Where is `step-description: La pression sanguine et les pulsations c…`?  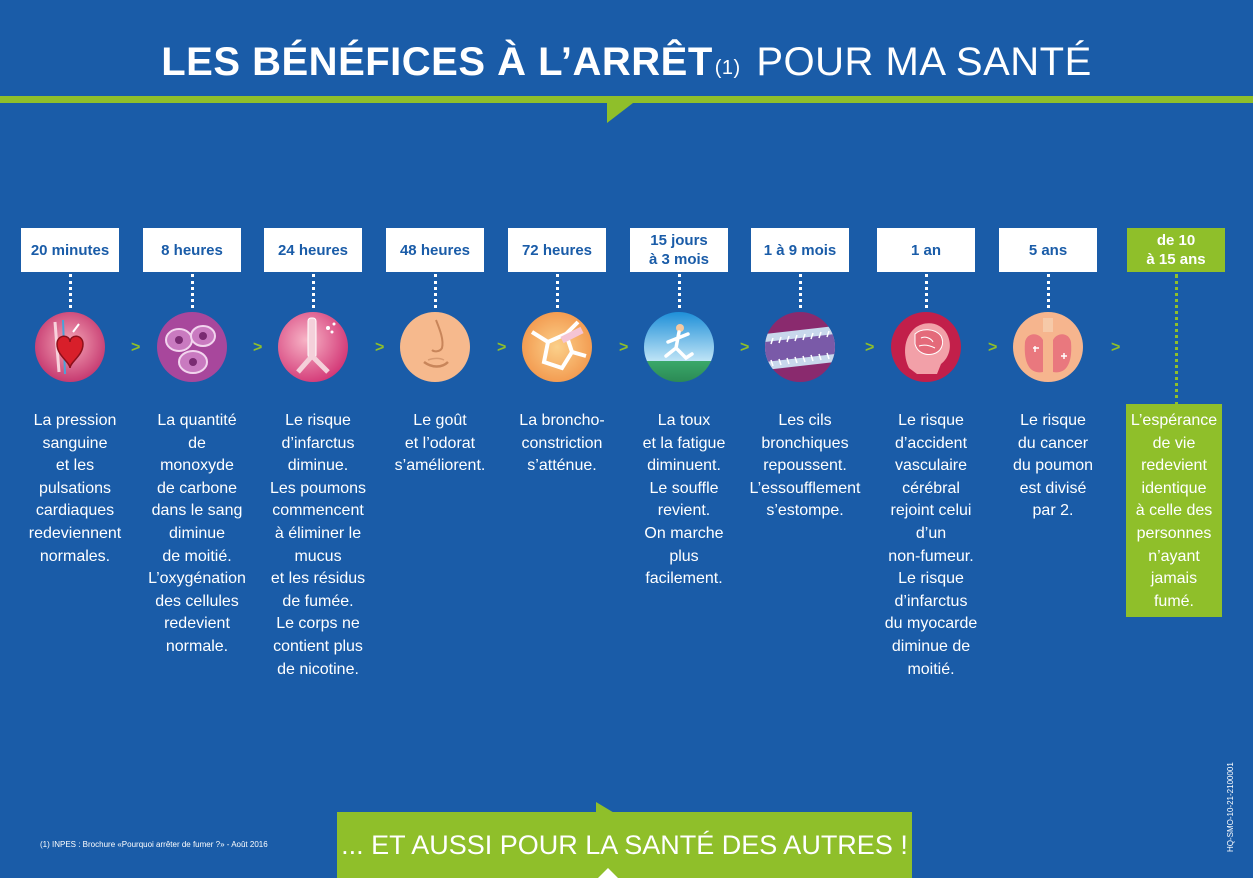 step-description: La pression sanguine et les pulsations c… is located at coordinates (75, 488).